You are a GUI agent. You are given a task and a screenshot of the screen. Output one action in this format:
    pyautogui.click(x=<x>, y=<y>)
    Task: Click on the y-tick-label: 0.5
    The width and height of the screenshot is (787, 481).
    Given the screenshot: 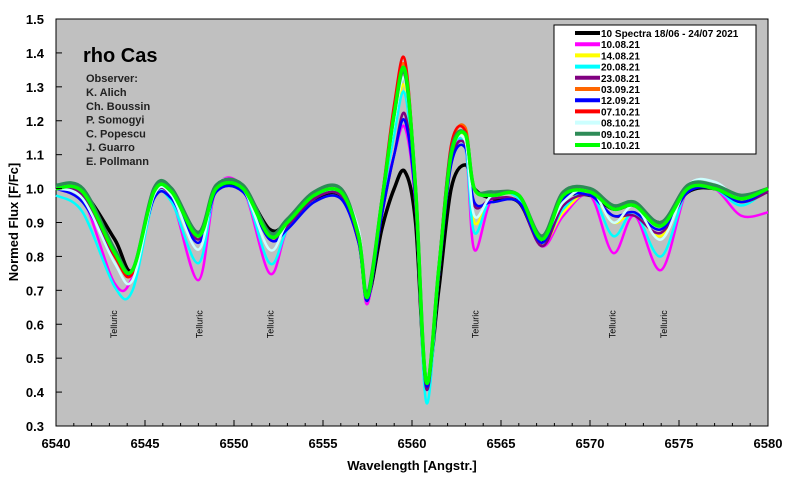 What is the action you would take?
    pyautogui.click(x=35, y=358)
    